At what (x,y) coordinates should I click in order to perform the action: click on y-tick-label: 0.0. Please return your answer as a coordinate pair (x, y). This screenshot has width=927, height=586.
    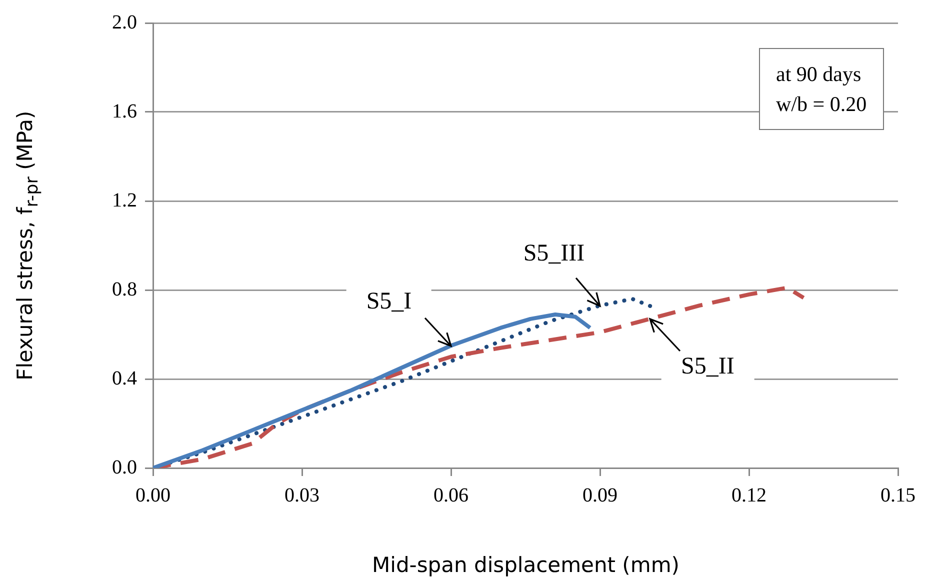
    Looking at the image, I should click on (124, 467).